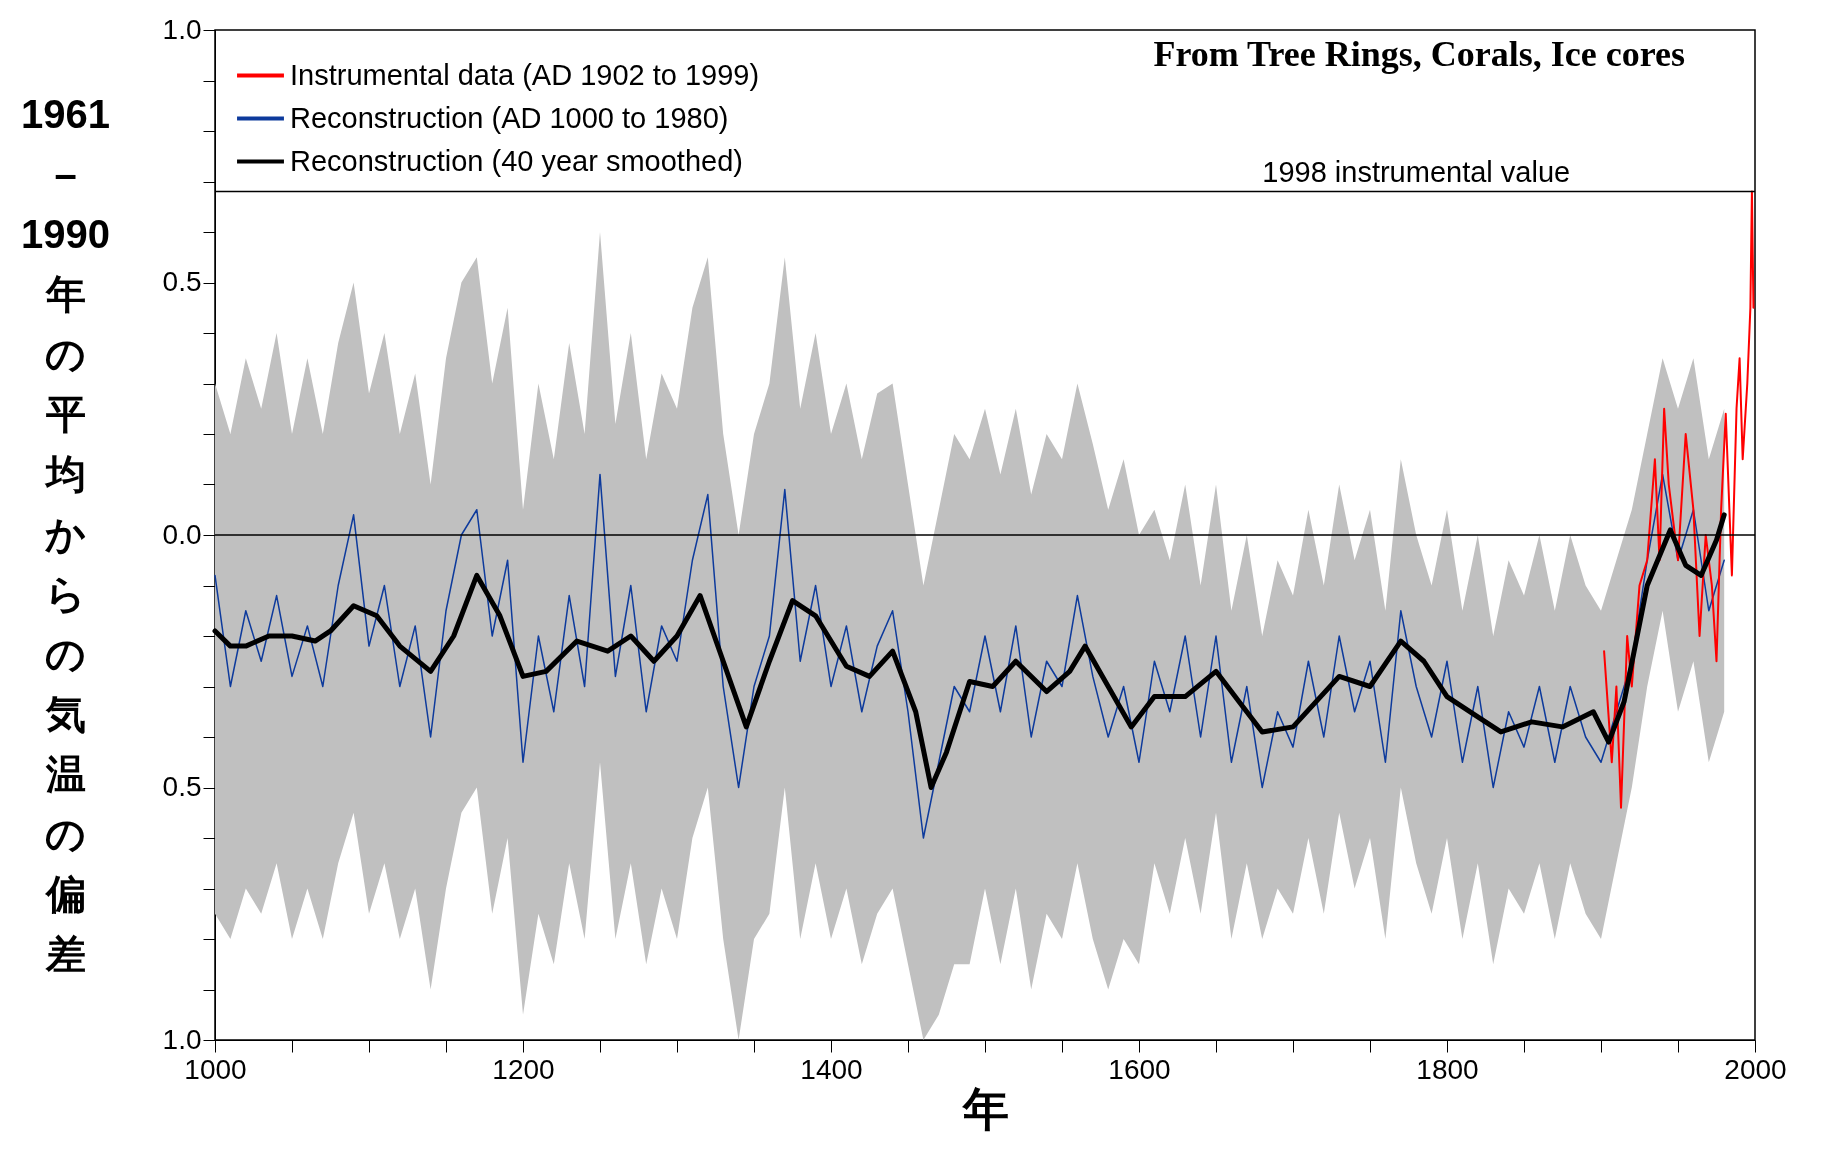 This screenshot has width=1821, height=1153. Describe the element at coordinates (1447, 1069) in the screenshot. I see `x-tick-label: 1800` at that location.